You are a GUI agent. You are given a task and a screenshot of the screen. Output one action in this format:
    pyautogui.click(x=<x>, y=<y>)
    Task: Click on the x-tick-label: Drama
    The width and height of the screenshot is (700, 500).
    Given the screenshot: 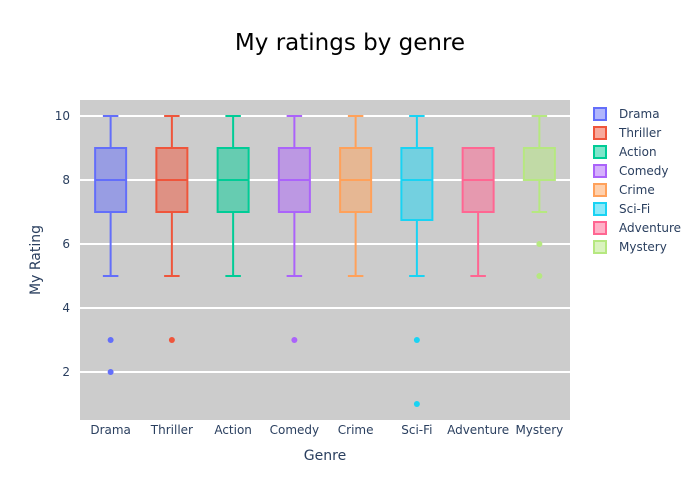 What is the action you would take?
    pyautogui.click(x=110, y=430)
    